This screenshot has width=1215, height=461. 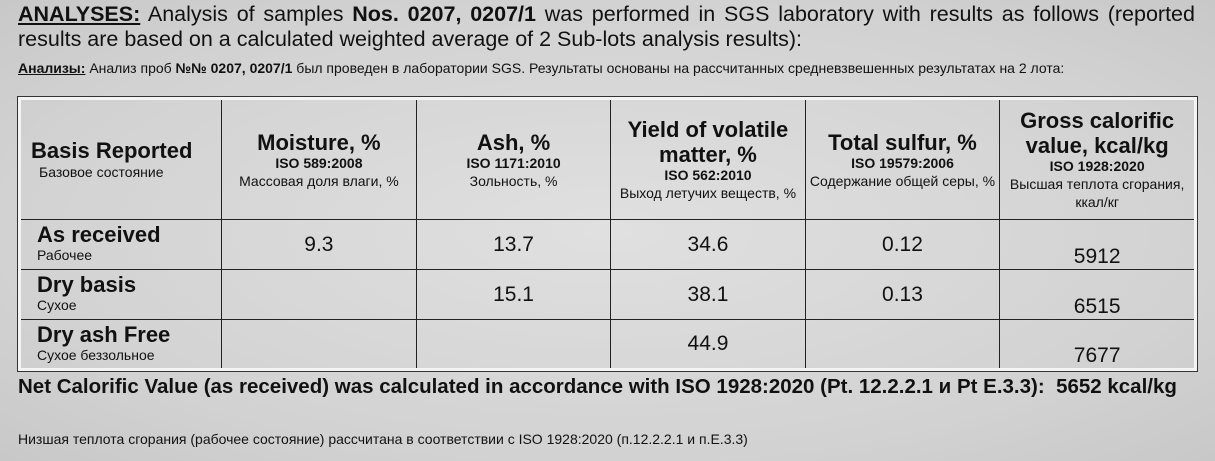 I want to click on intro-label: ANALYSES:, so click(x=79, y=14).